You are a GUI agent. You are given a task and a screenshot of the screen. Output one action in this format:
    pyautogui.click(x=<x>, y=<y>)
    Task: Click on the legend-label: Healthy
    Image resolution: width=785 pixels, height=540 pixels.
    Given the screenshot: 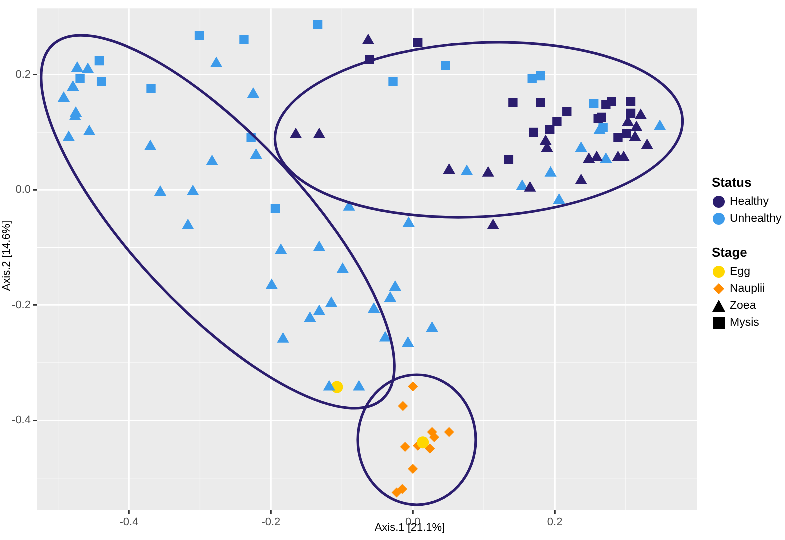 What is the action you would take?
    pyautogui.click(x=749, y=202)
    